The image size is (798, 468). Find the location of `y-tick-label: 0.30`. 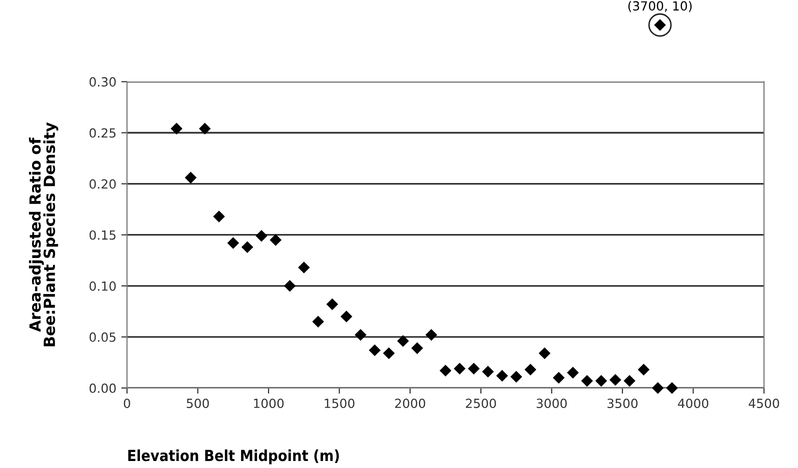

y-tick-label: 0.30 is located at coordinates (103, 82).